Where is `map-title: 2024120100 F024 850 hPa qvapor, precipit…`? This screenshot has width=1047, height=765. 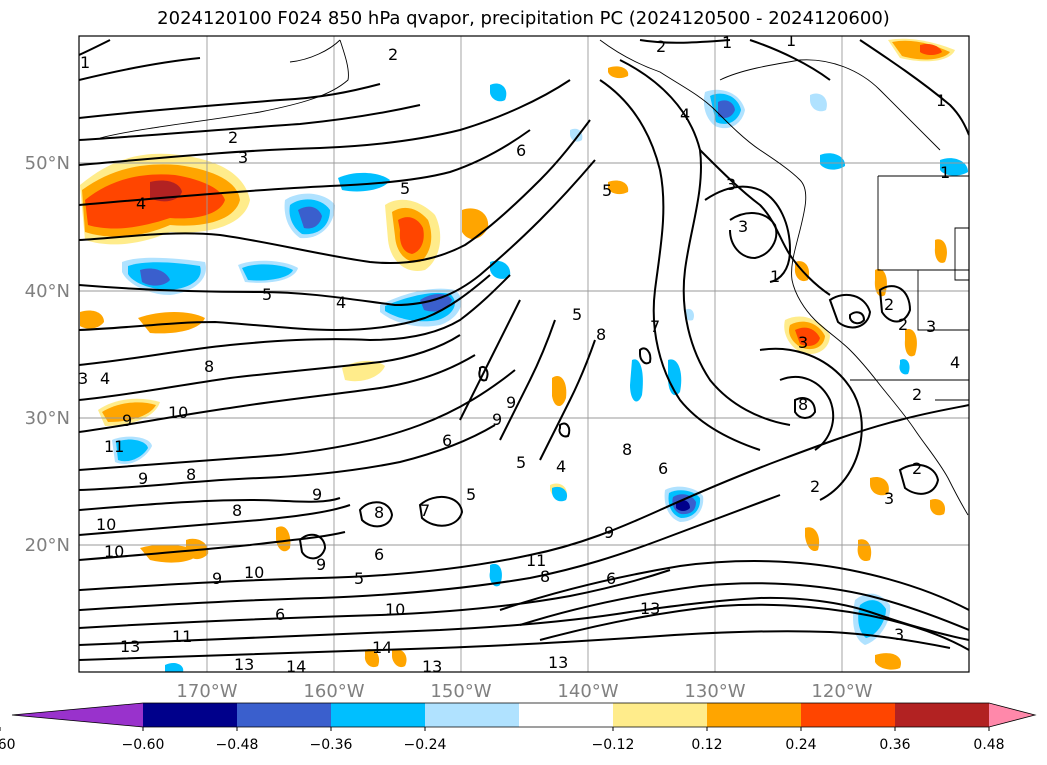
map-title: 2024120100 F024 850 hPa qvapor, precipit… is located at coordinates (523, 18).